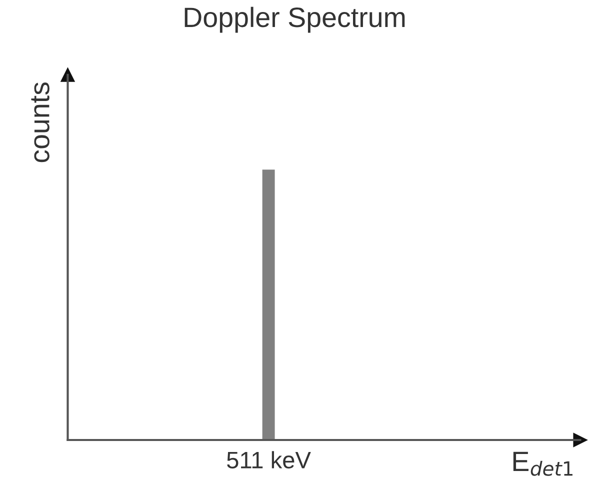  I want to click on text: E$_{det1}$, so click(542, 464).